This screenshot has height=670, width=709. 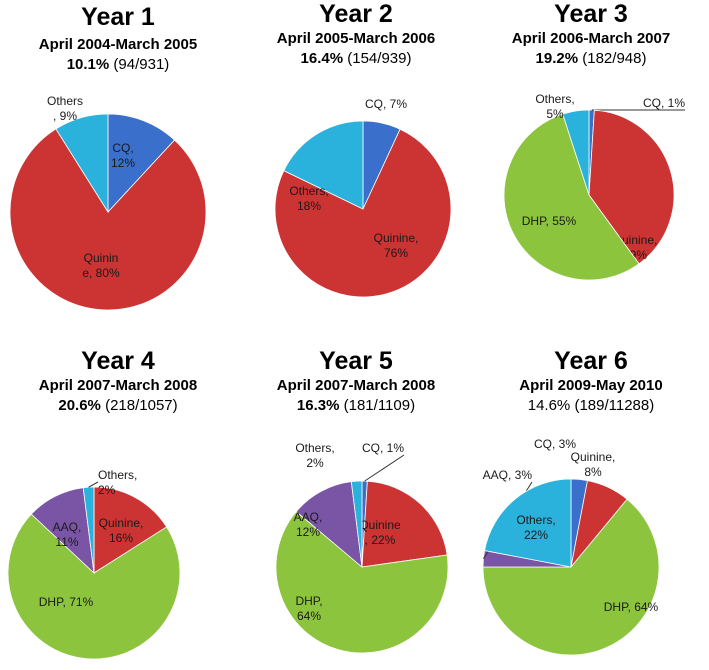 I want to click on chart-share: 20.6% (218/1057), so click(x=118, y=406).